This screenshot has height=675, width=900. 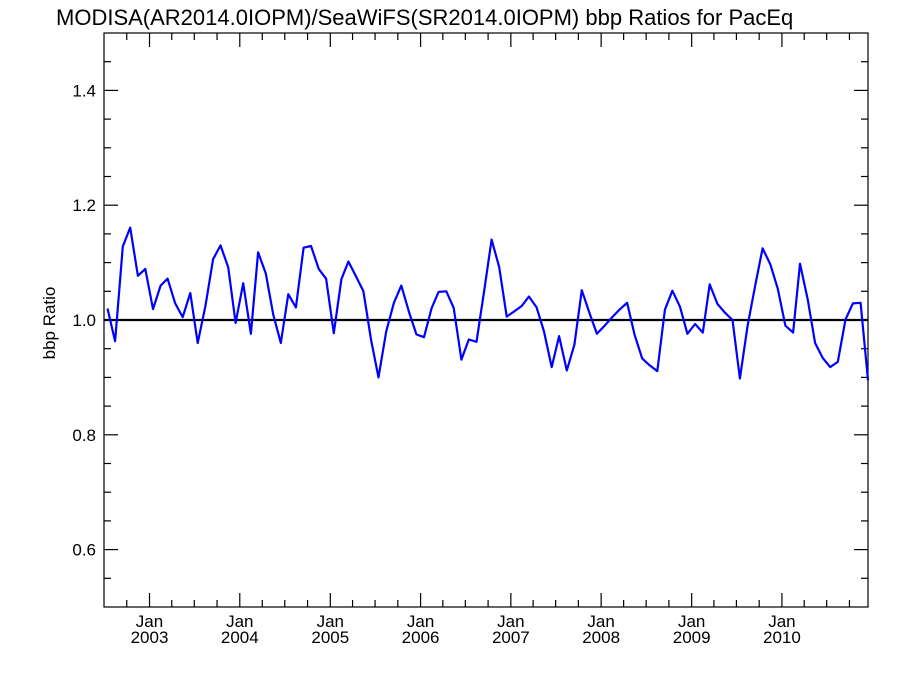 I want to click on y-tick-label: 1.2, so click(x=84, y=205).